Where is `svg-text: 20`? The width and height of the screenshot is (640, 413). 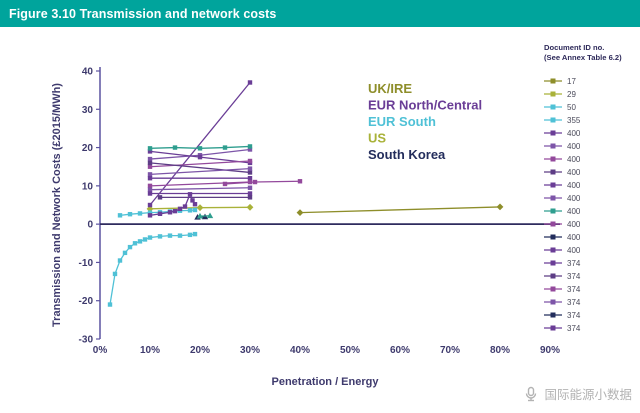 svg-text: 20 is located at coordinates (88, 148).